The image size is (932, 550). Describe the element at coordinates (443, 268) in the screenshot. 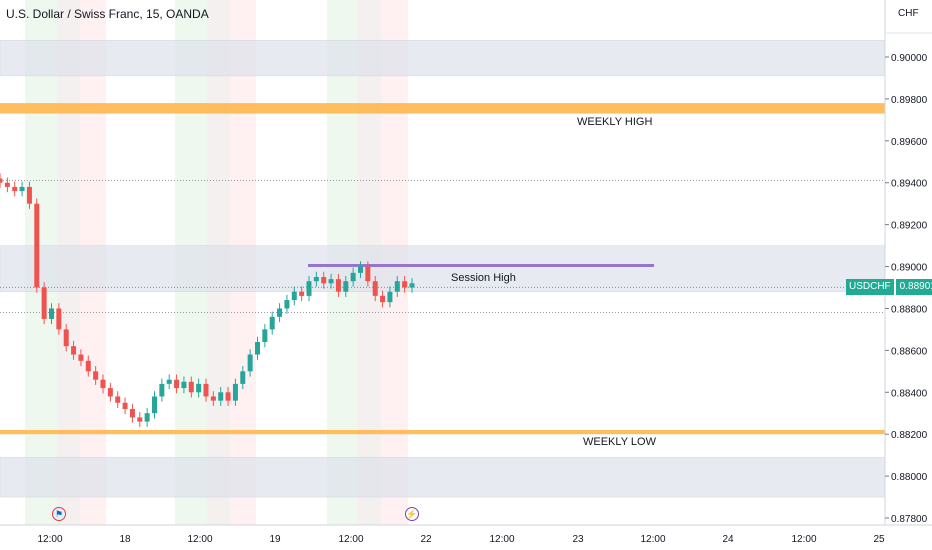

I see `middle-gray-zone` at that location.